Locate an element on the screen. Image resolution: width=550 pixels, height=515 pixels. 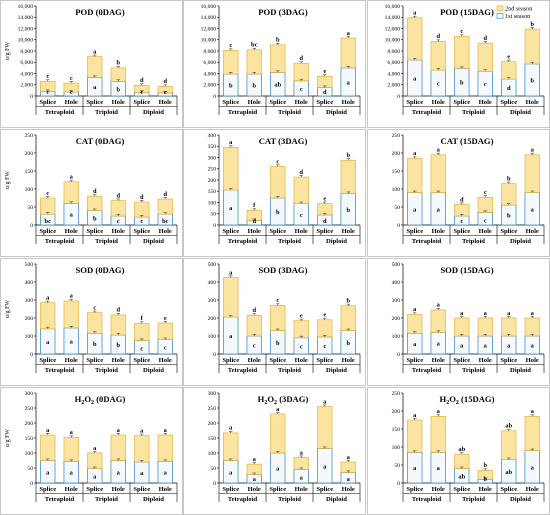
legend-label-1st-season: 1st season is located at coordinates (517, 16).